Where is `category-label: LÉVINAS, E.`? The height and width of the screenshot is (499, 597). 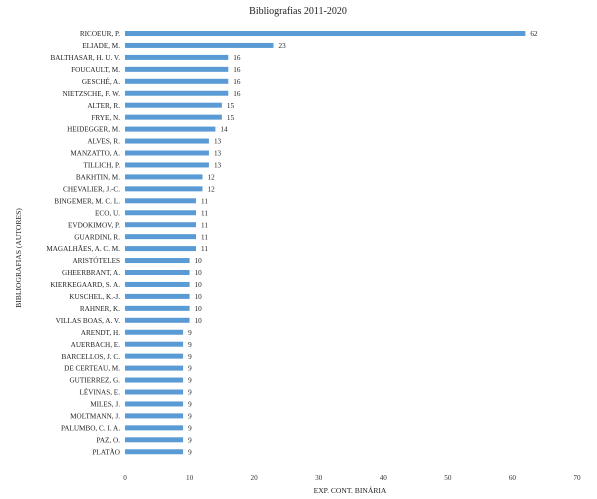 category-label: LÉVINAS, E. is located at coordinates (99, 392).